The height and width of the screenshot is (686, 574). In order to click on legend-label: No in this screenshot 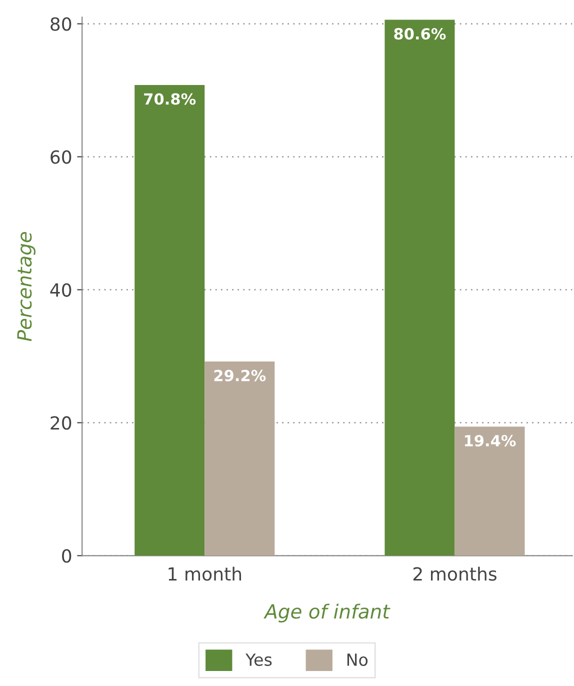, I will do `click(357, 660)`.